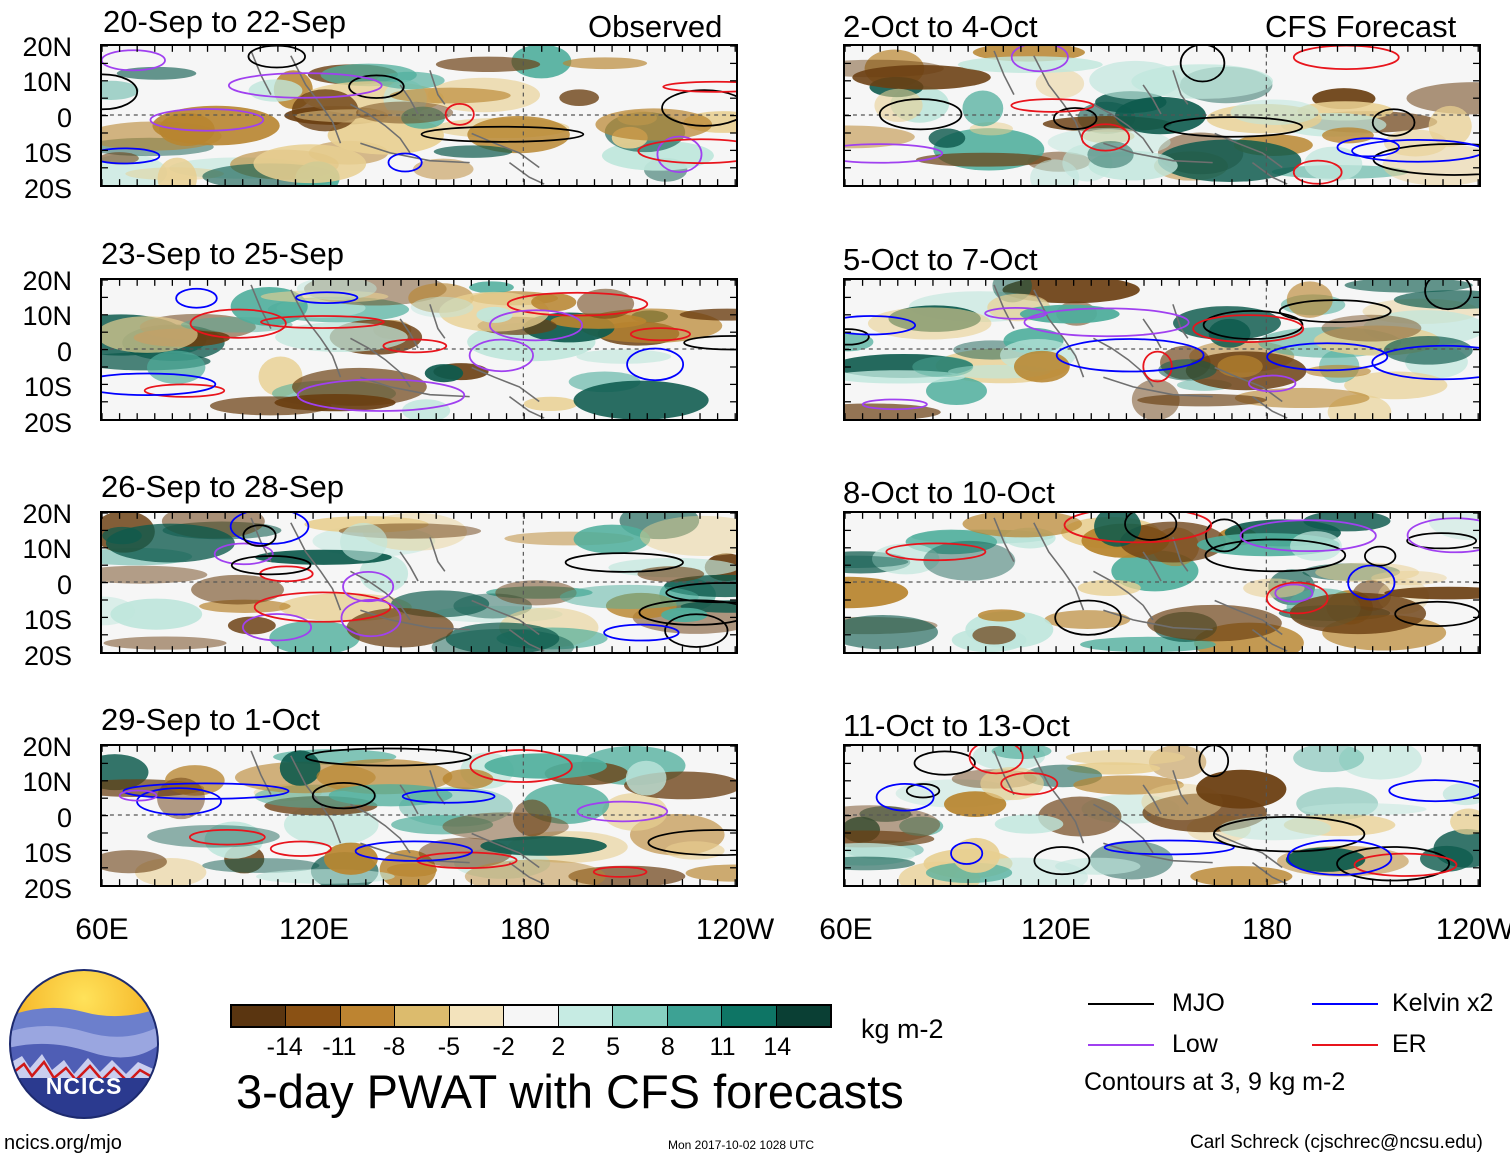  I want to click on footer-url: ncics.org/mjo, so click(63, 1143).